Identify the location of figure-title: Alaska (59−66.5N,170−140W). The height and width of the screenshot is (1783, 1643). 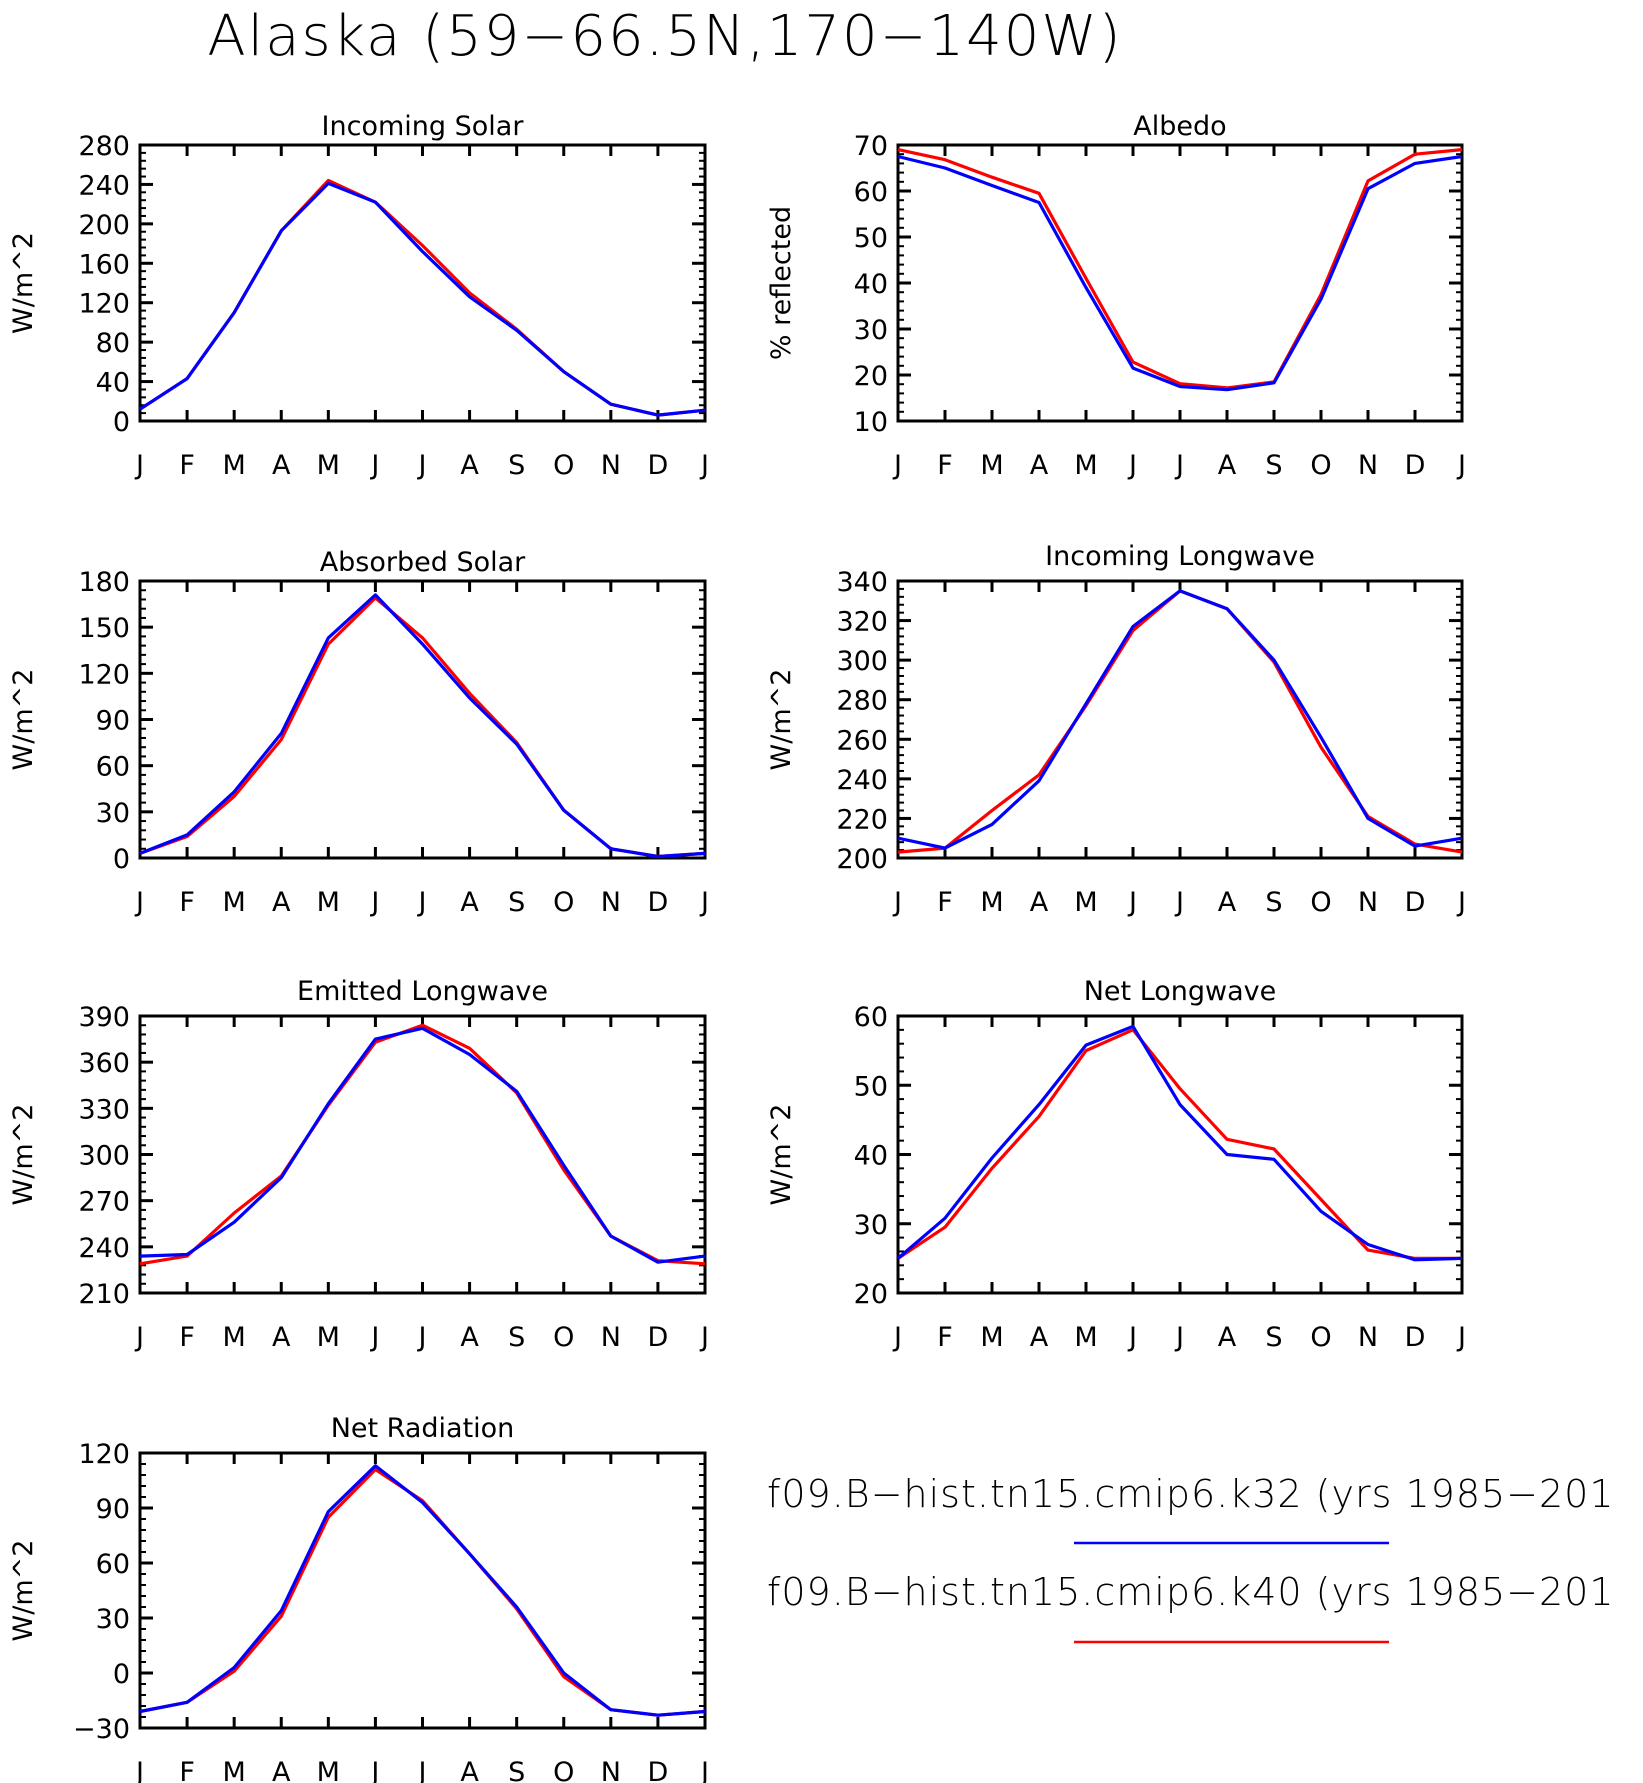
(664, 36).